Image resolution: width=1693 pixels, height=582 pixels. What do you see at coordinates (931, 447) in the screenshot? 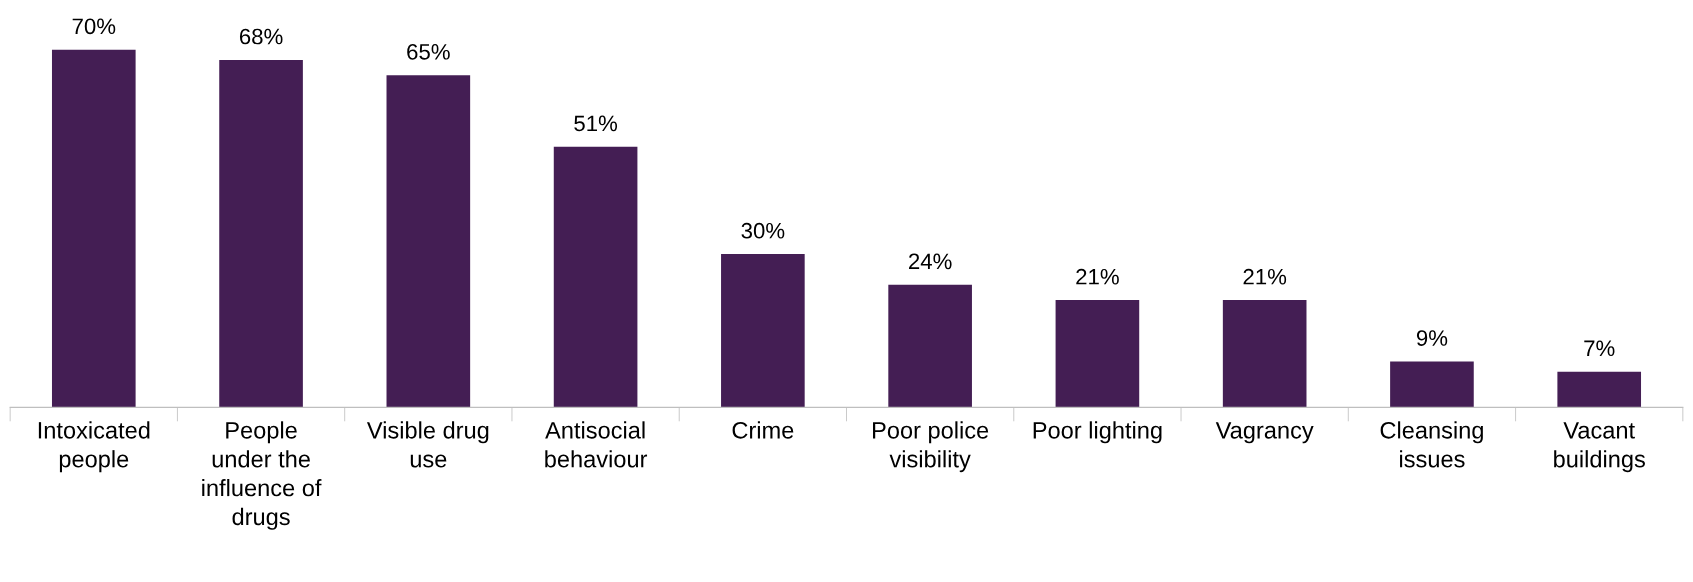
I see `x-tick-label: Poor police visibility` at bounding box center [931, 447].